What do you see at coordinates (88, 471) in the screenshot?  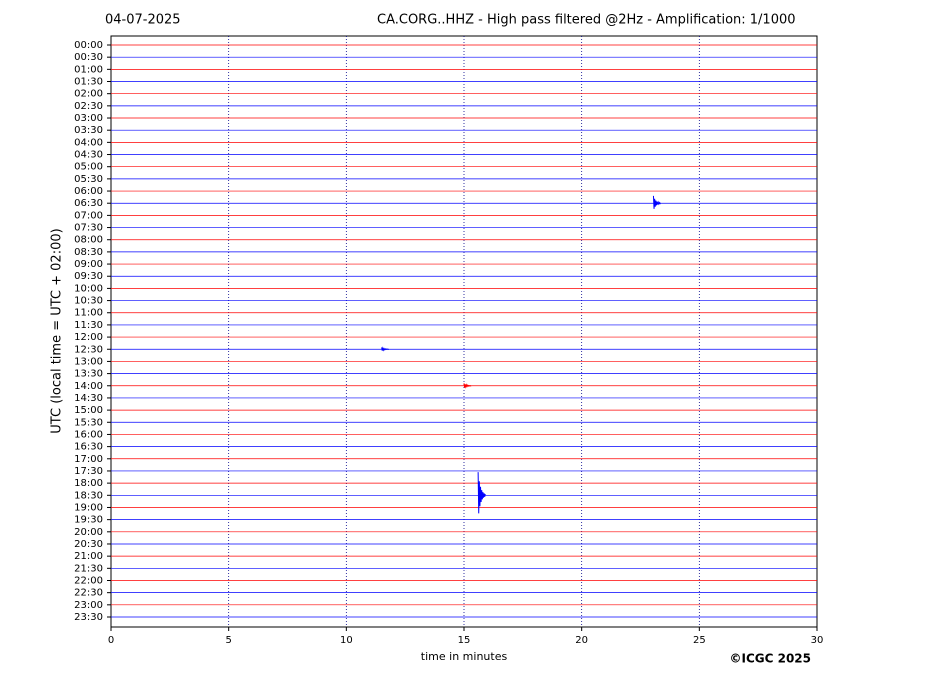 I see `y-tick-label: 17:30` at bounding box center [88, 471].